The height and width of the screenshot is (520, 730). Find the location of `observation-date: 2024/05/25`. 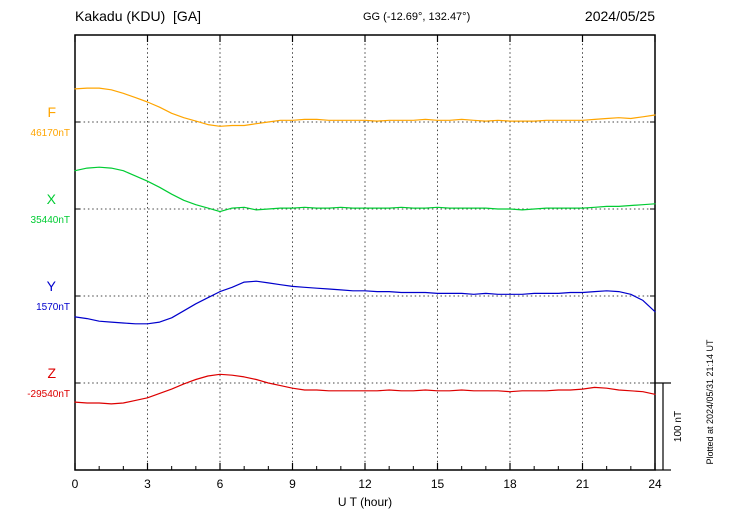

observation-date: 2024/05/25 is located at coordinates (619, 16).